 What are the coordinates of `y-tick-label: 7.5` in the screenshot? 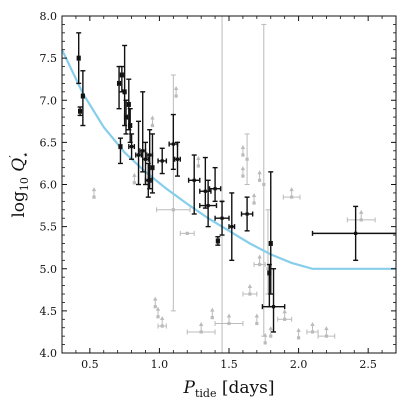 It's located at (49, 58).